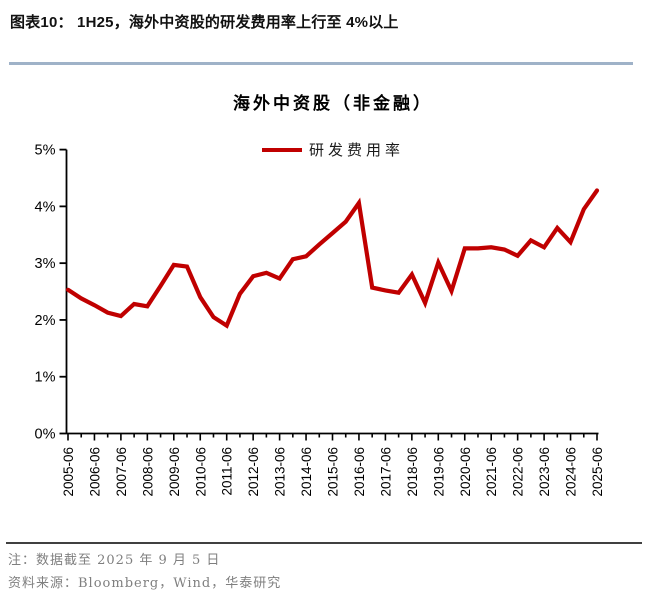  What do you see at coordinates (45, 151) in the screenshot?
I see `y-tick-label: 5%` at bounding box center [45, 151].